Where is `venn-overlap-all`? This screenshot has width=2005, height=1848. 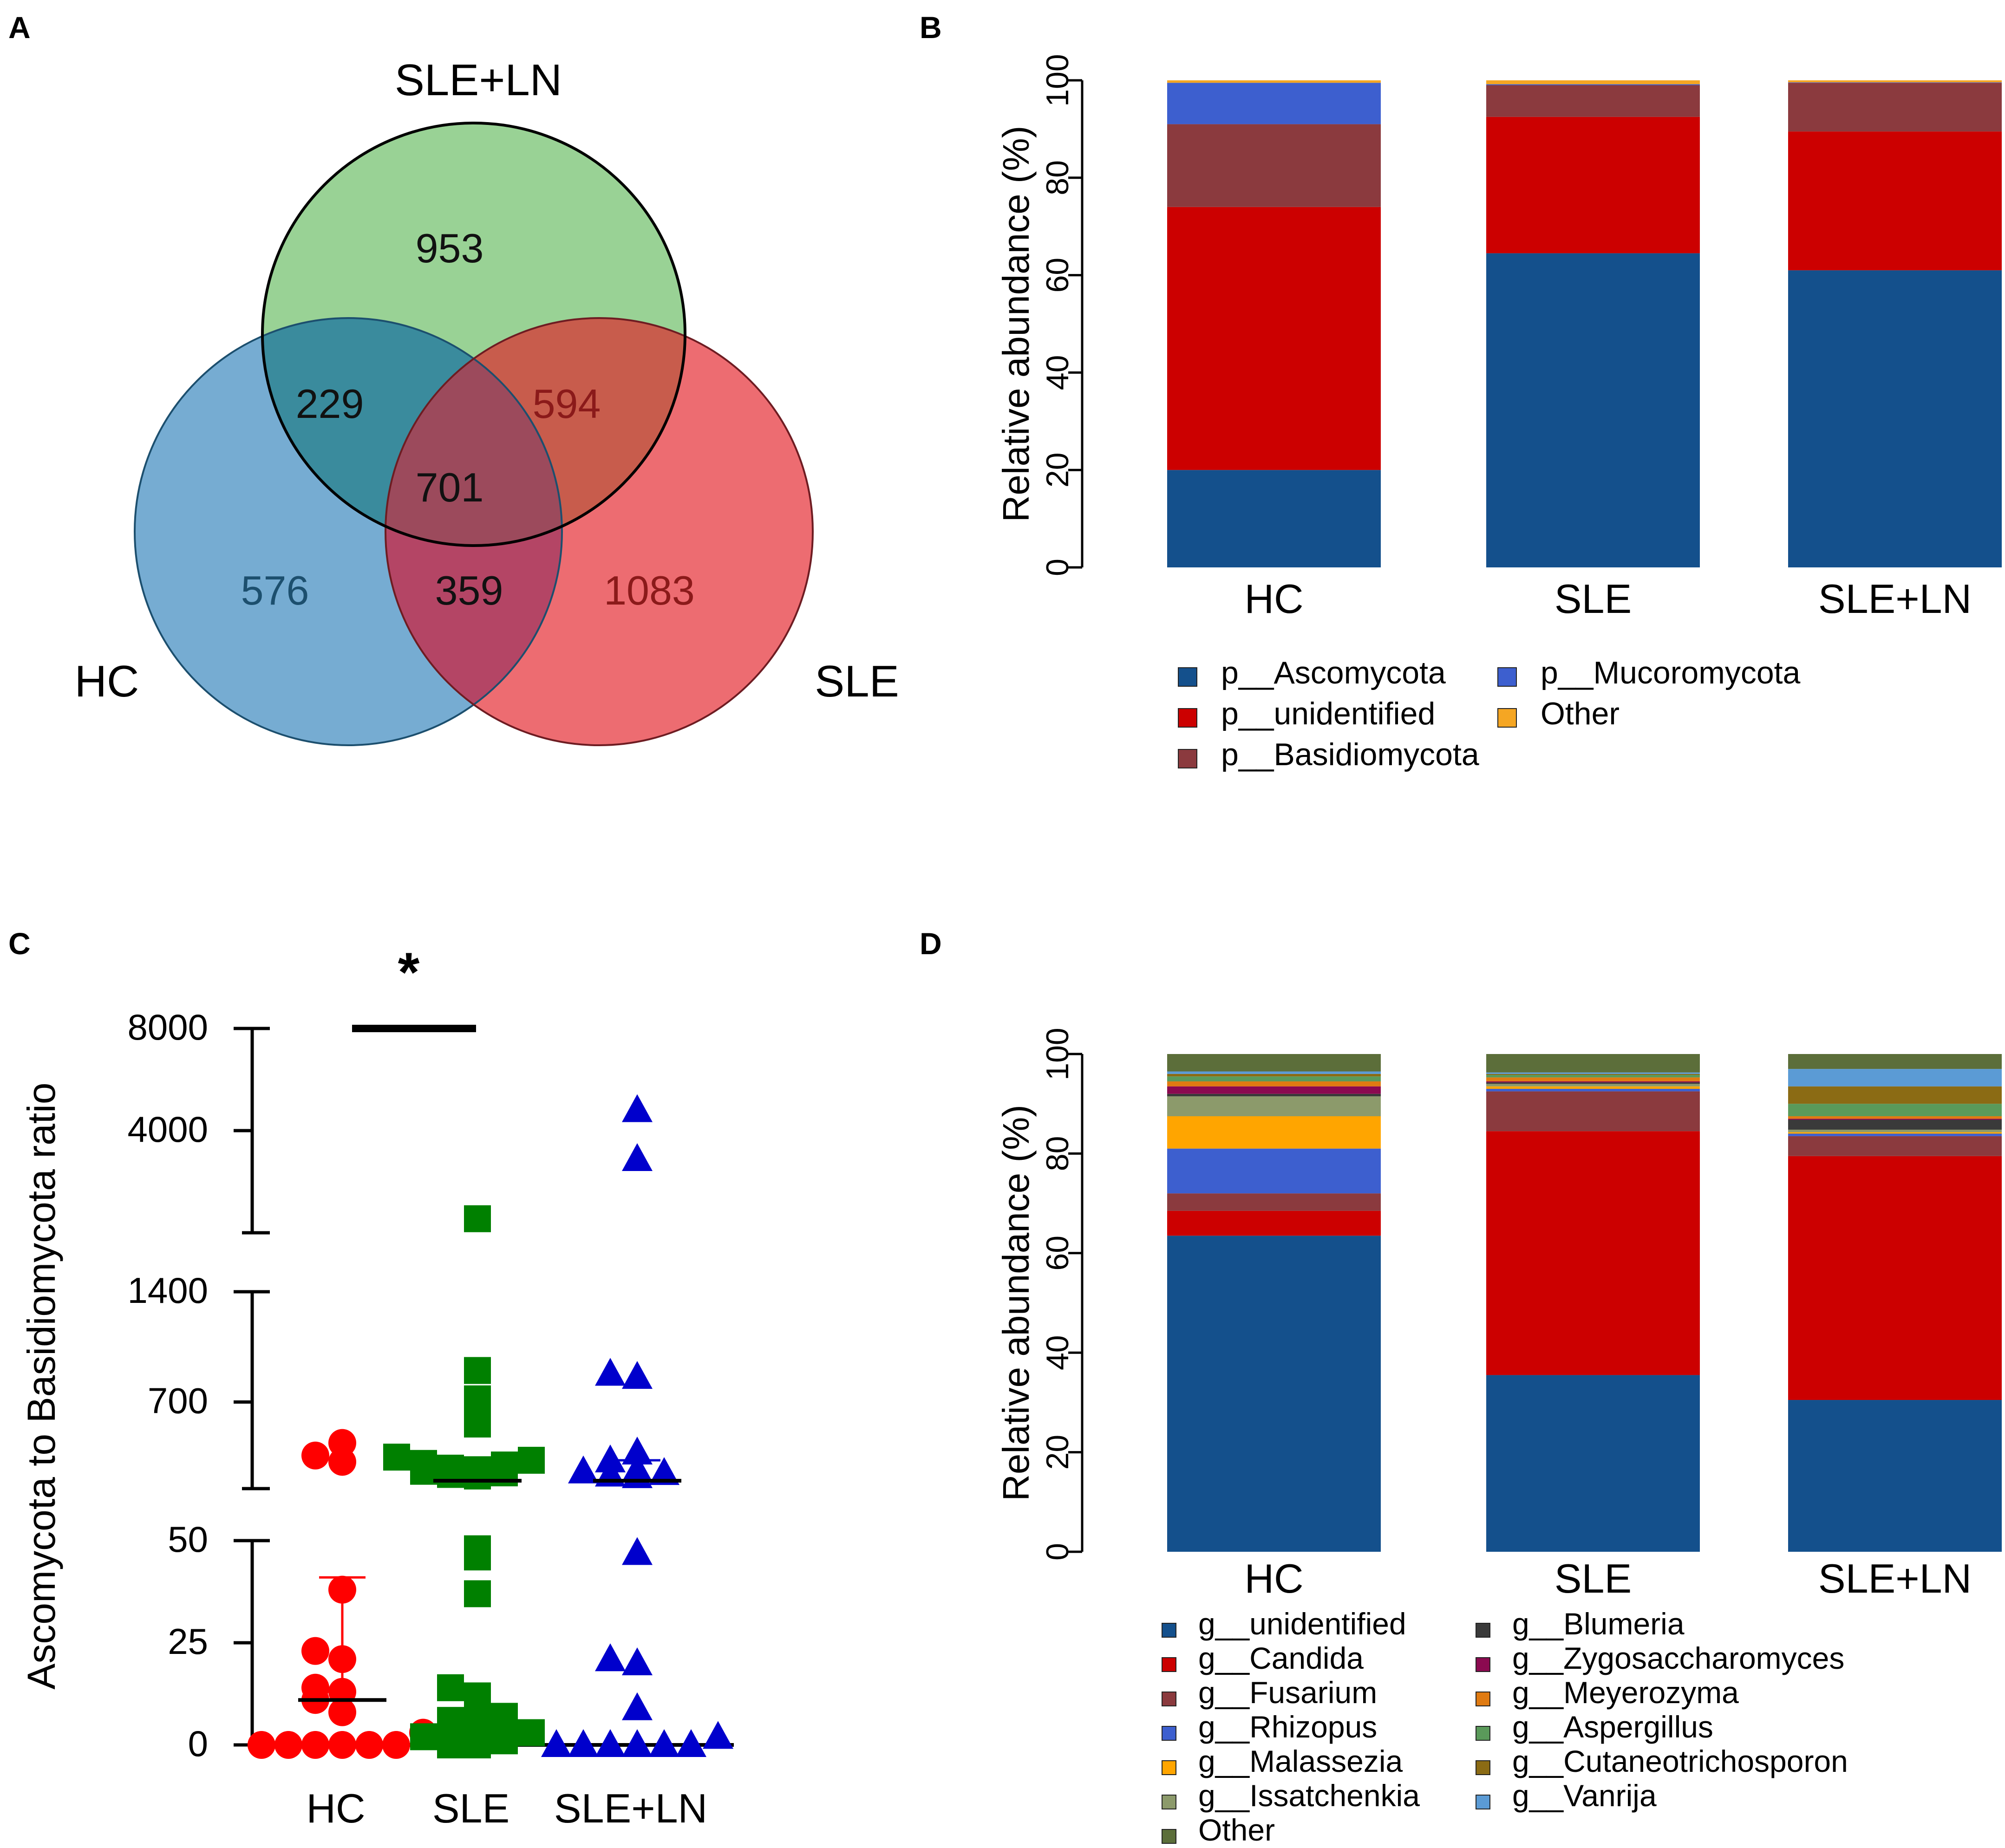
venn-overlap-all is located at coordinates (473, 432).